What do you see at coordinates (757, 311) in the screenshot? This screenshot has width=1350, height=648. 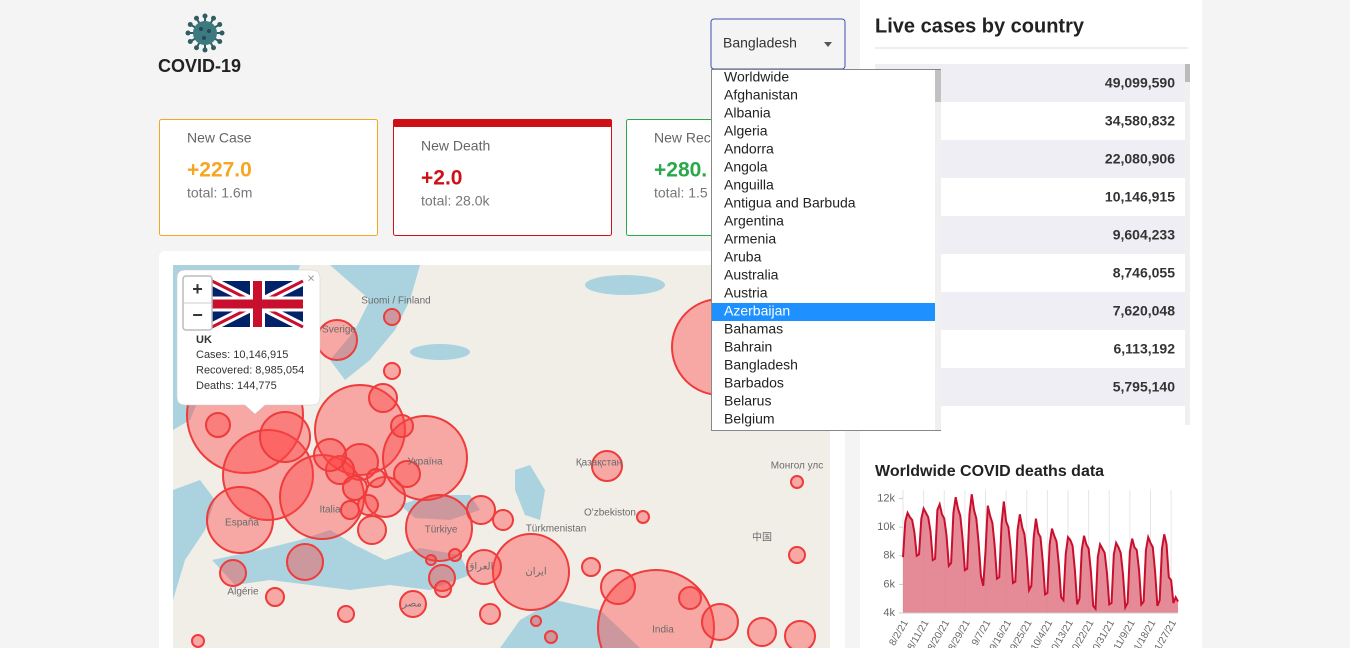 I see `dropdown-option: Azerbaijan` at bounding box center [757, 311].